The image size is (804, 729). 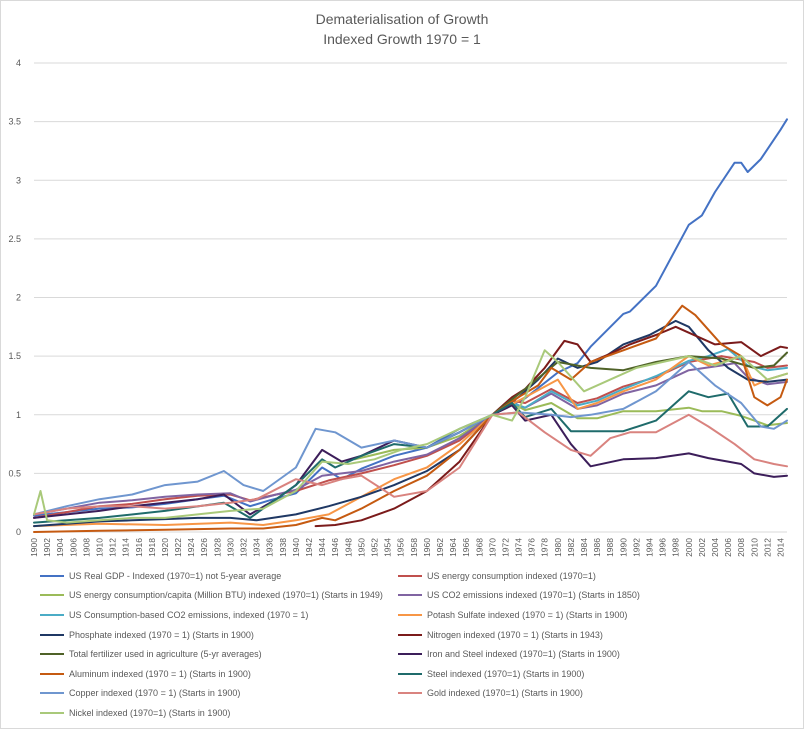 What do you see at coordinates (335, 547) in the screenshot?
I see `x-tick-label: 1946` at bounding box center [335, 547].